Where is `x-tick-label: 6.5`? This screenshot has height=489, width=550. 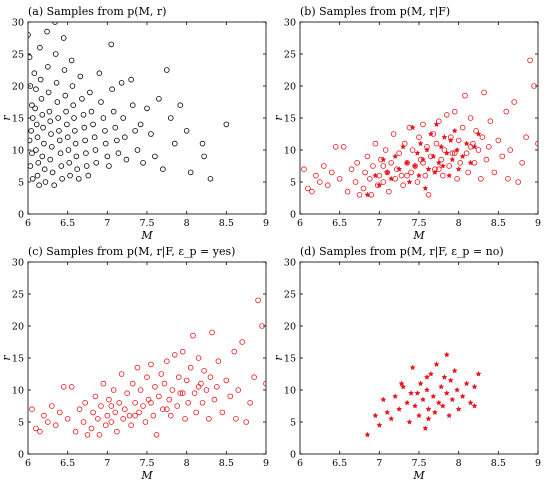
x-tick-label: 6.5 is located at coordinates (339, 463).